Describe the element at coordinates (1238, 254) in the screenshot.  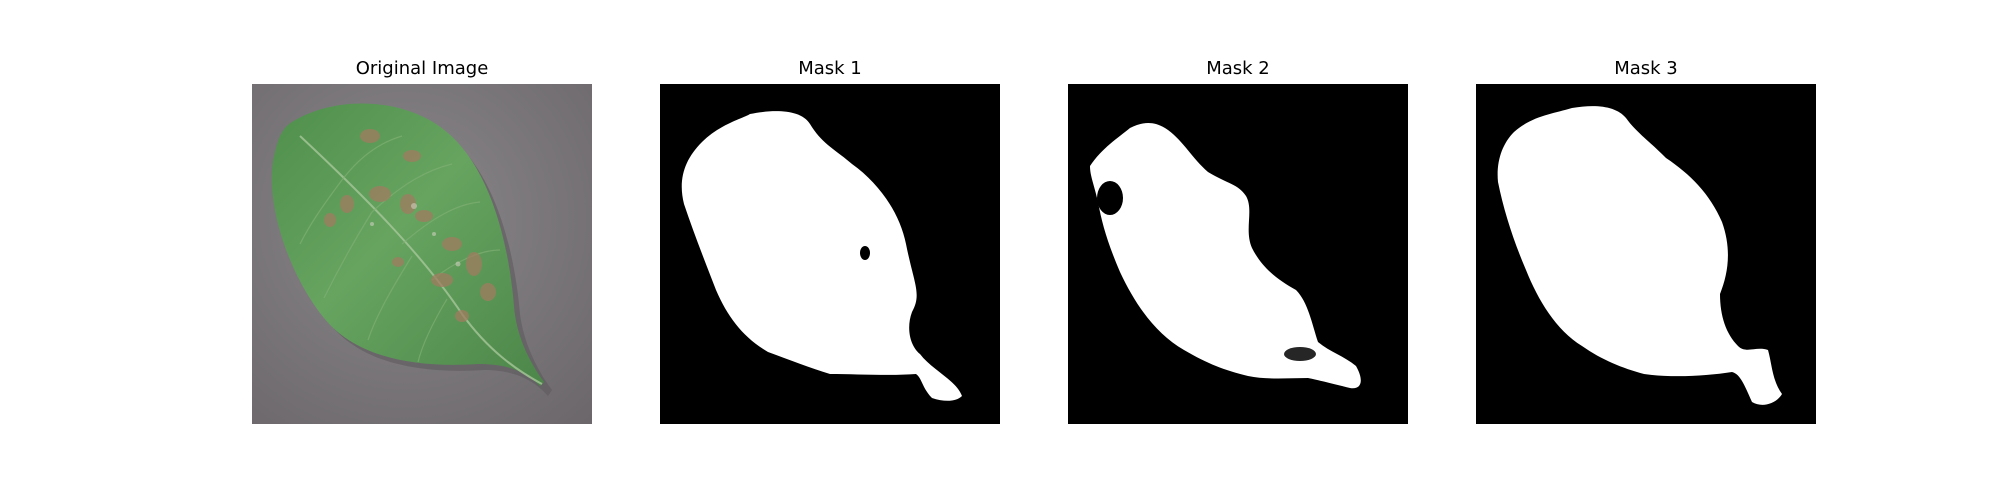
I see `mask-2-image` at that location.